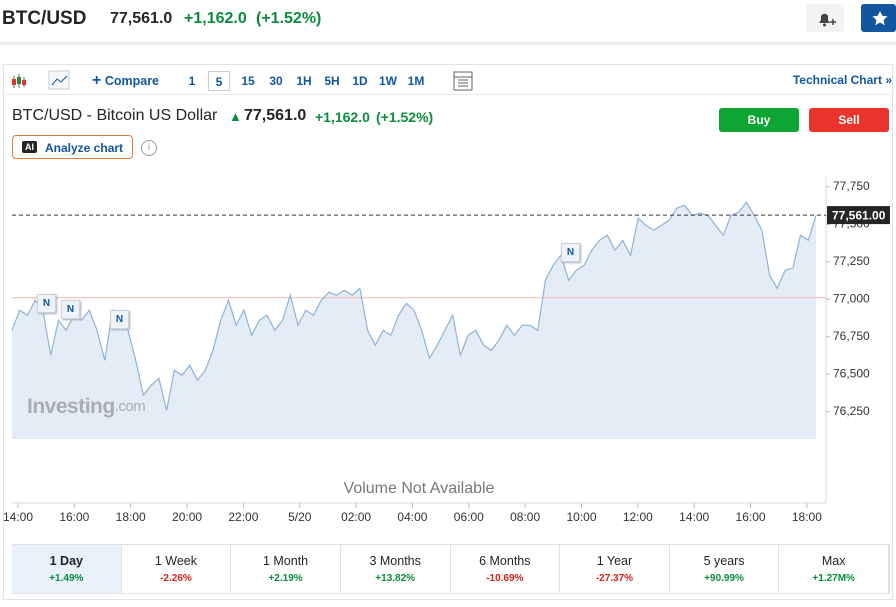 This screenshot has height=607, width=896. I want to click on period-label: 1 Week, so click(176, 561).